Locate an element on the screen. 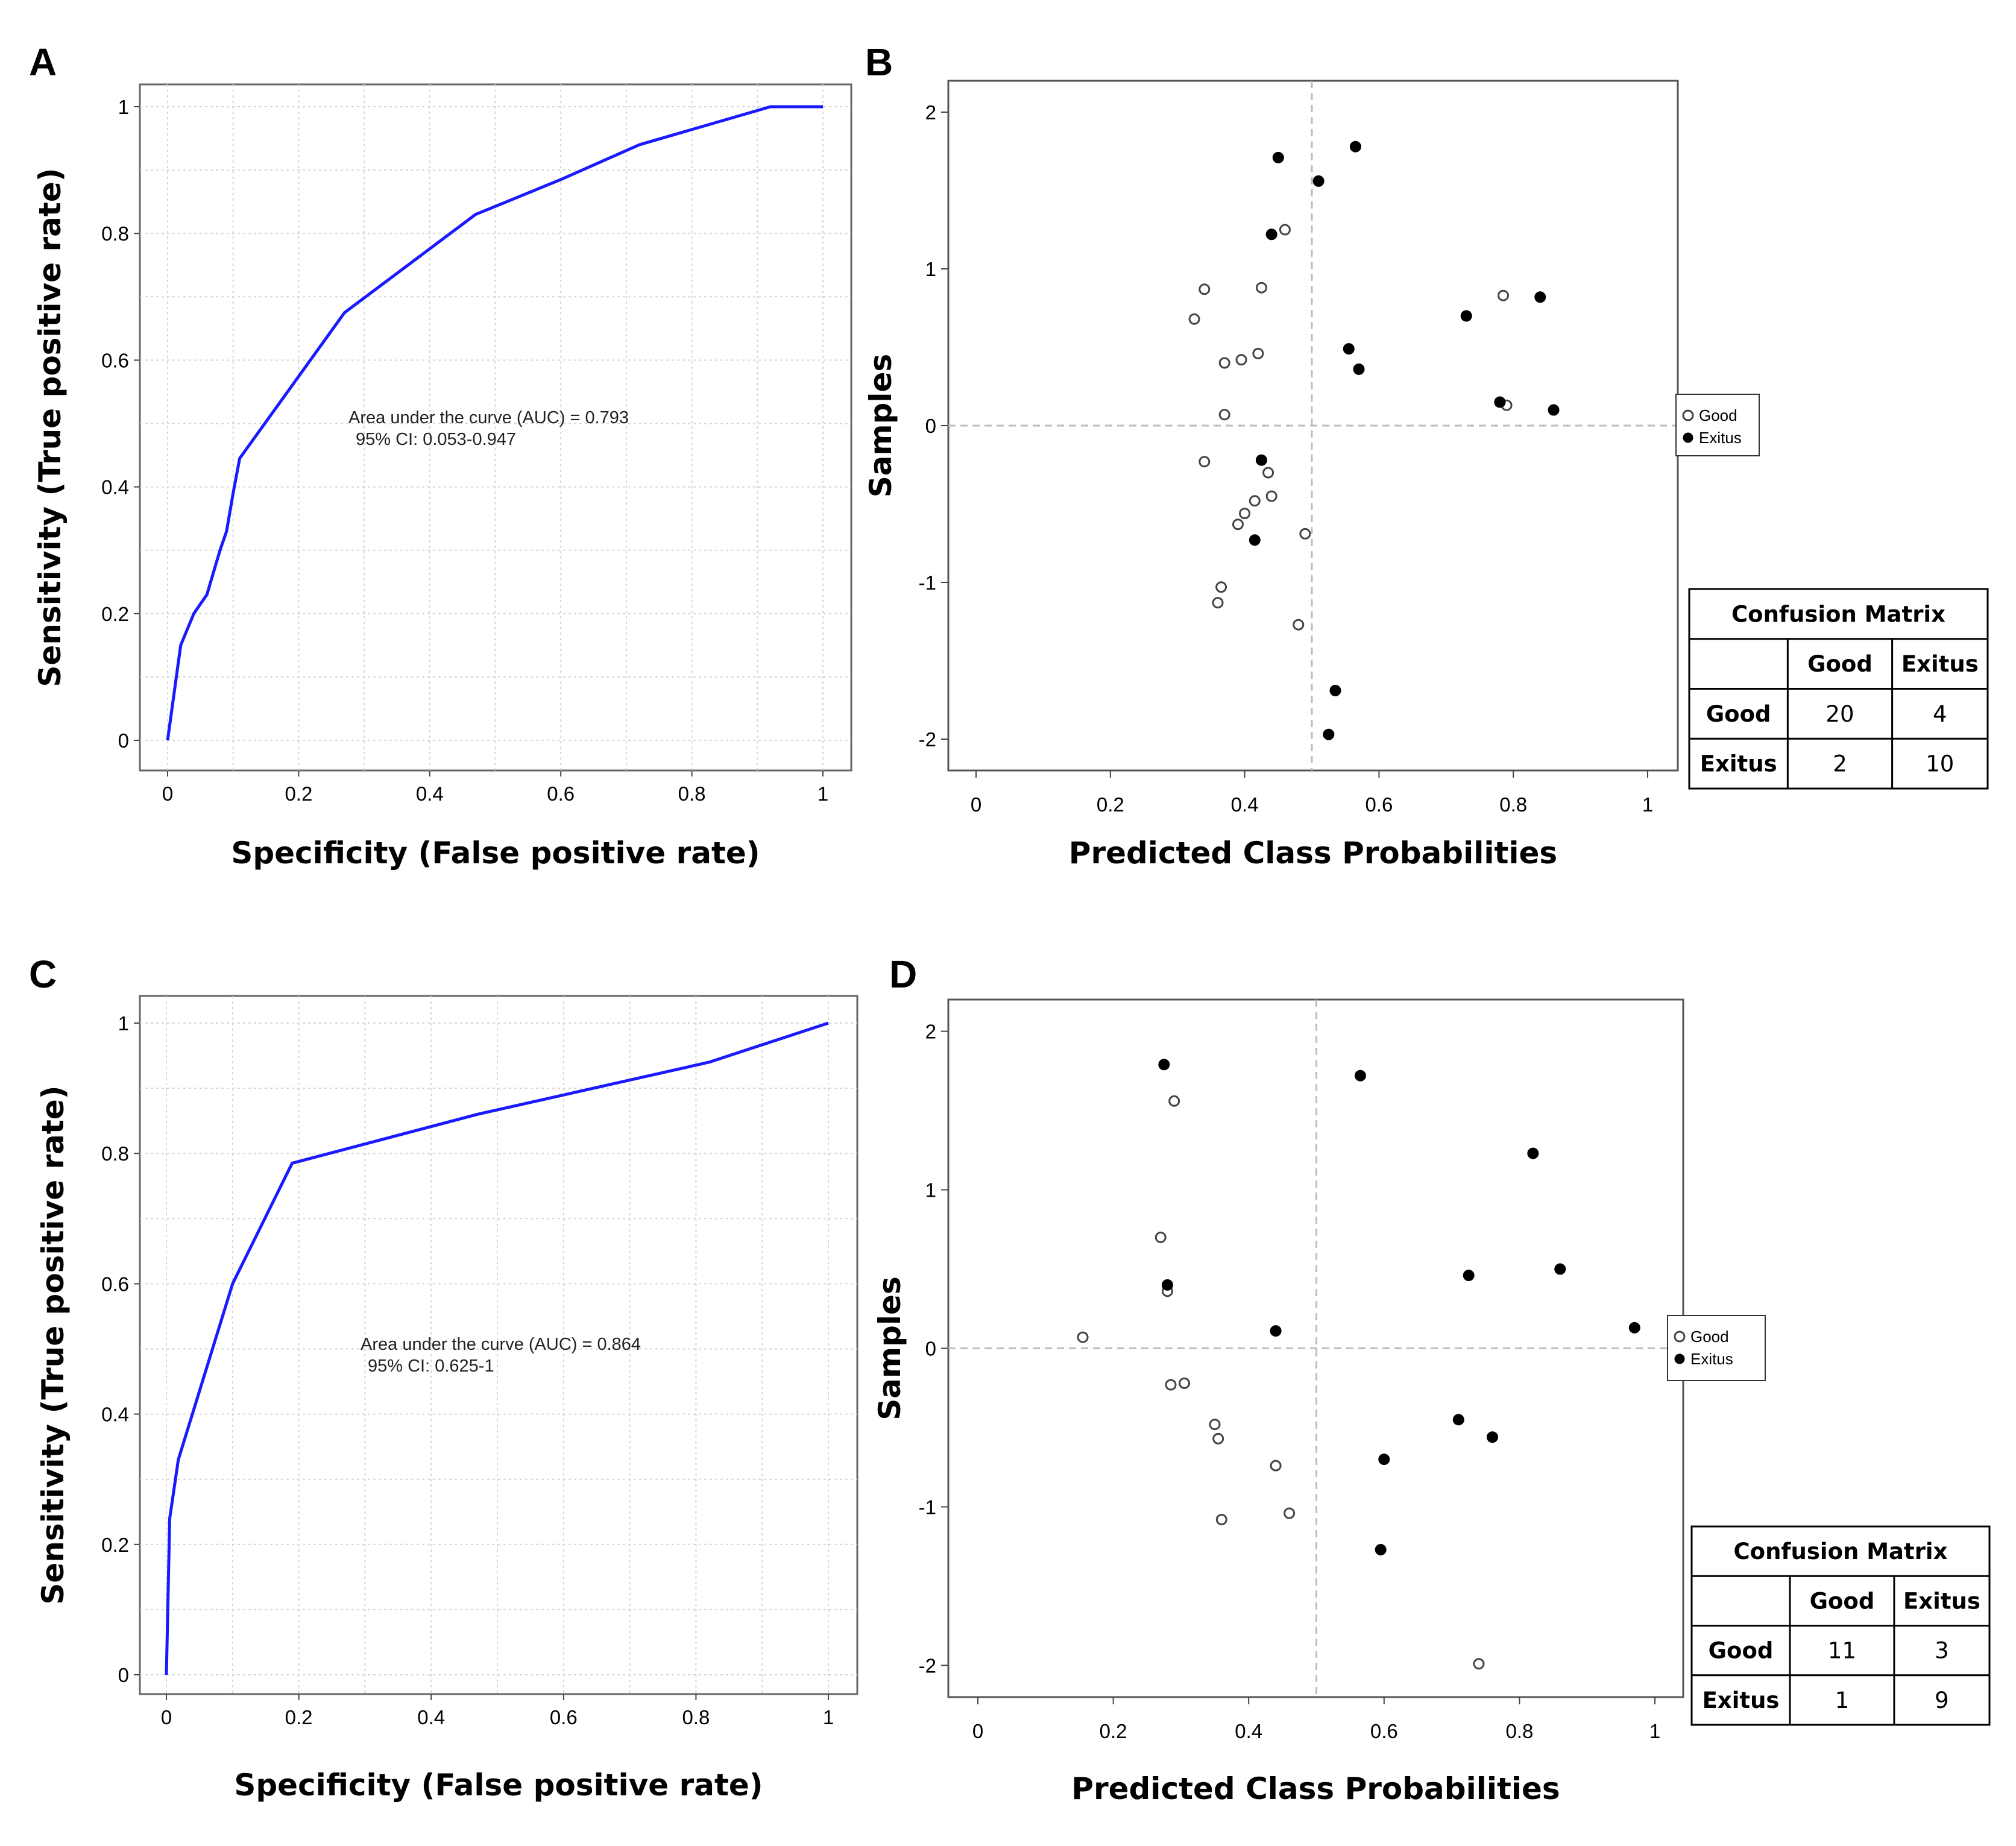  table-cell: 1 is located at coordinates (1843, 1700).